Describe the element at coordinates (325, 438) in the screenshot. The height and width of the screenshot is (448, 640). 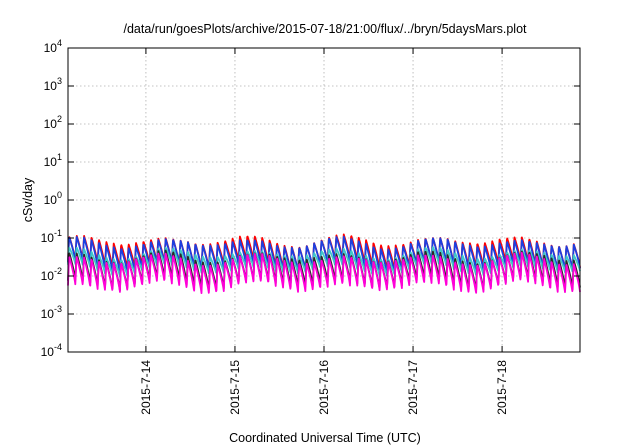
I see `x-axis-label: Coordinated Universal Time (UTC)` at that location.